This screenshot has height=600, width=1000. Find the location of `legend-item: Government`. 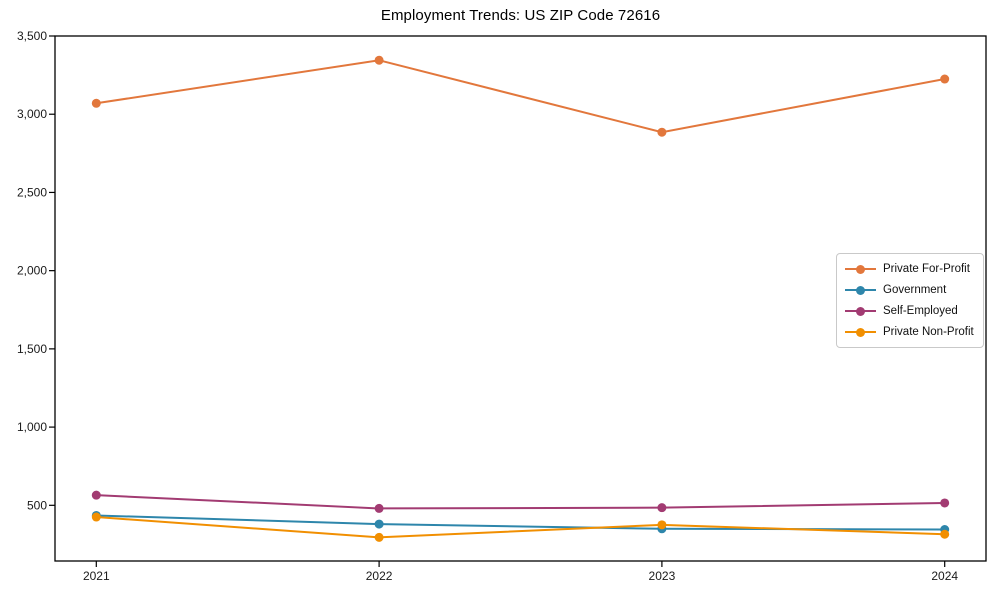

legend-item: Government is located at coordinates (909, 290).